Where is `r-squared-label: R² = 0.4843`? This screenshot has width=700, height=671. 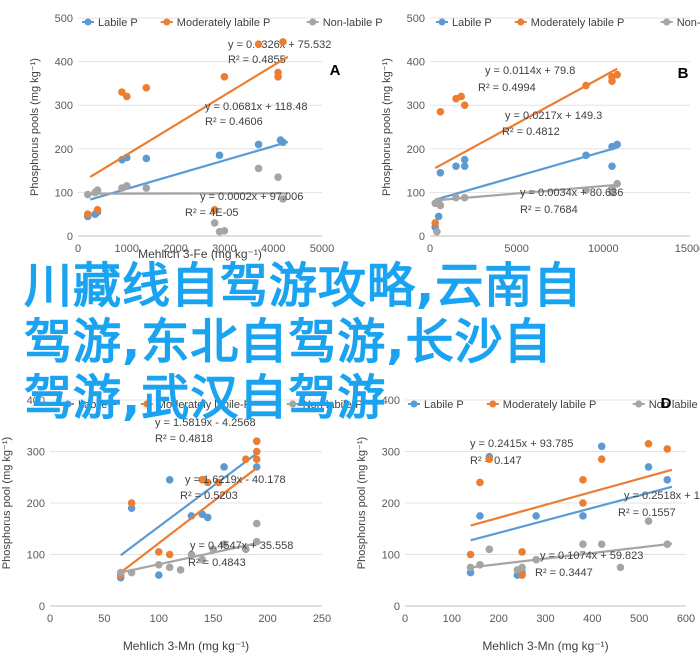
r-squared-label: R² = 0.4843 is located at coordinates (217, 563).